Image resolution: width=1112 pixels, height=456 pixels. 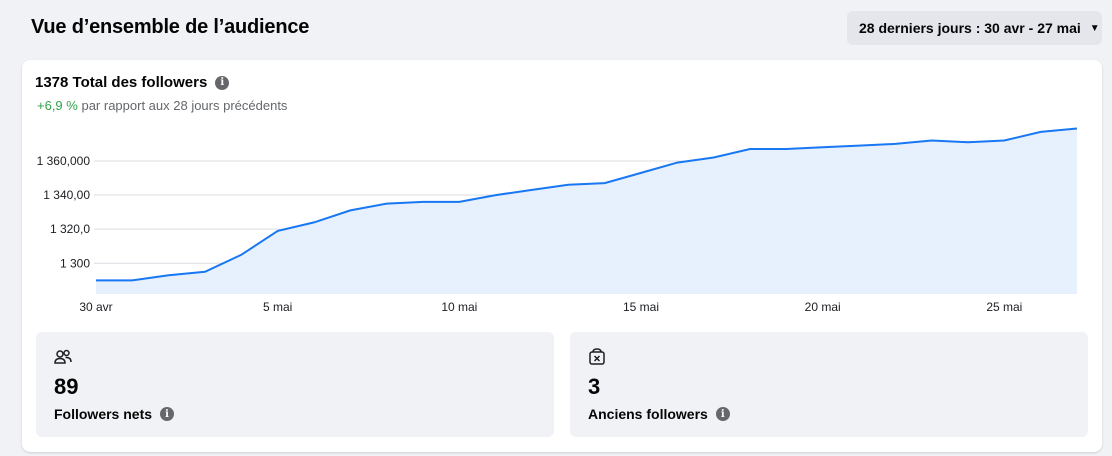 What do you see at coordinates (66, 386) in the screenshot?
I see `net-followers-value: 89` at bounding box center [66, 386].